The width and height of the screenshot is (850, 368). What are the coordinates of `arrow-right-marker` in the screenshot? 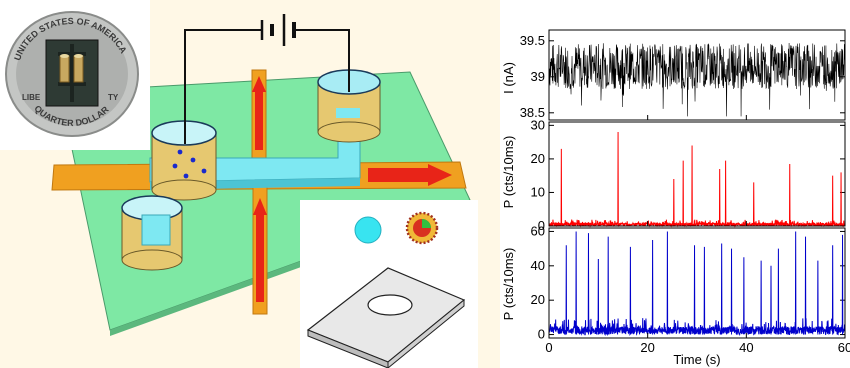 It's located at (410, 175).